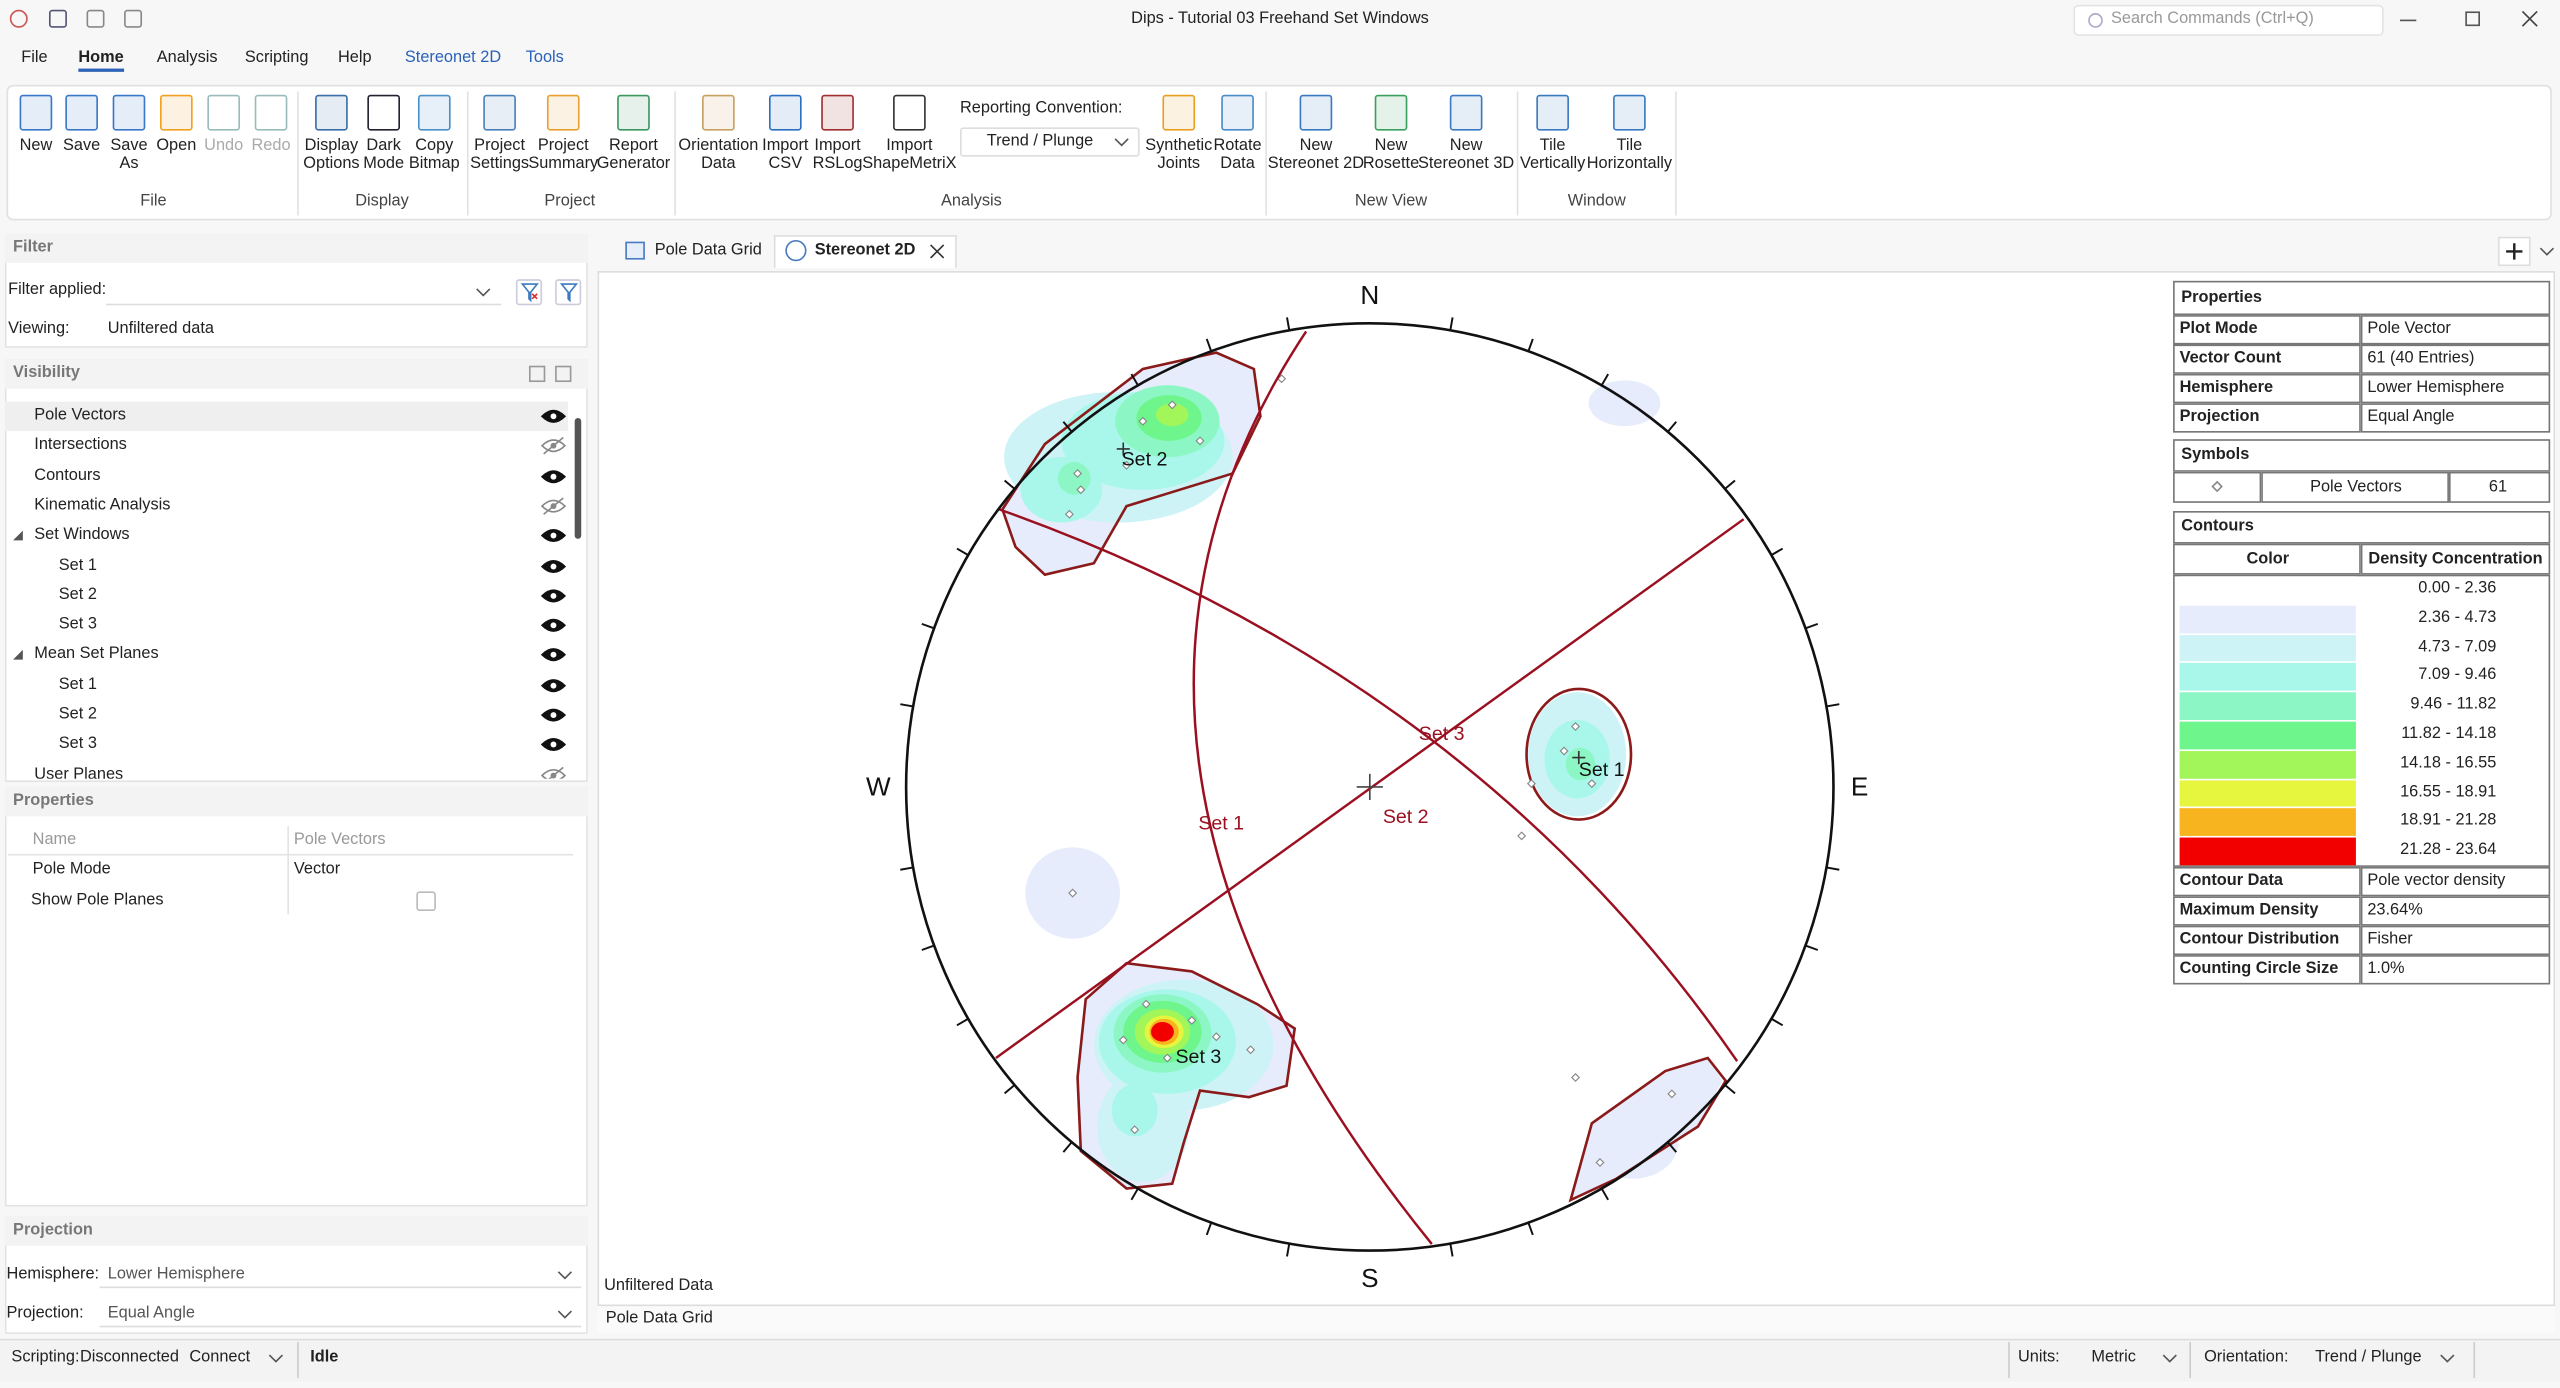 The width and height of the screenshot is (2560, 1388). I want to click on close-button, so click(2529, 18).